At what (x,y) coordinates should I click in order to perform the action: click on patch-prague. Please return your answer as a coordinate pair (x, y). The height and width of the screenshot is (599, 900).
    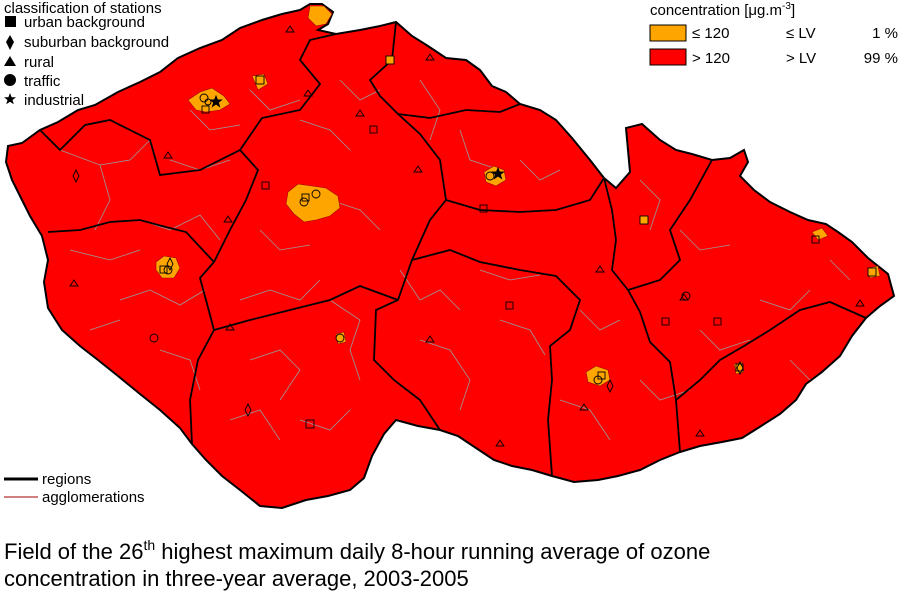
    Looking at the image, I should click on (313, 203).